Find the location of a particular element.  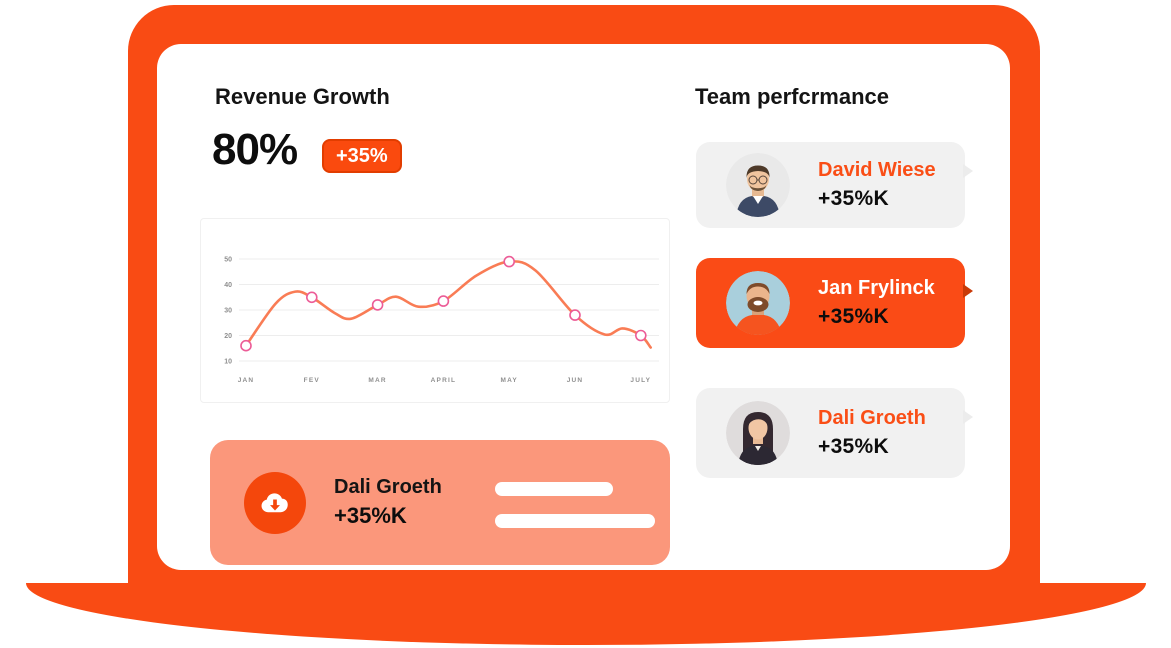

svg-text: JUN is located at coordinates (575, 380).